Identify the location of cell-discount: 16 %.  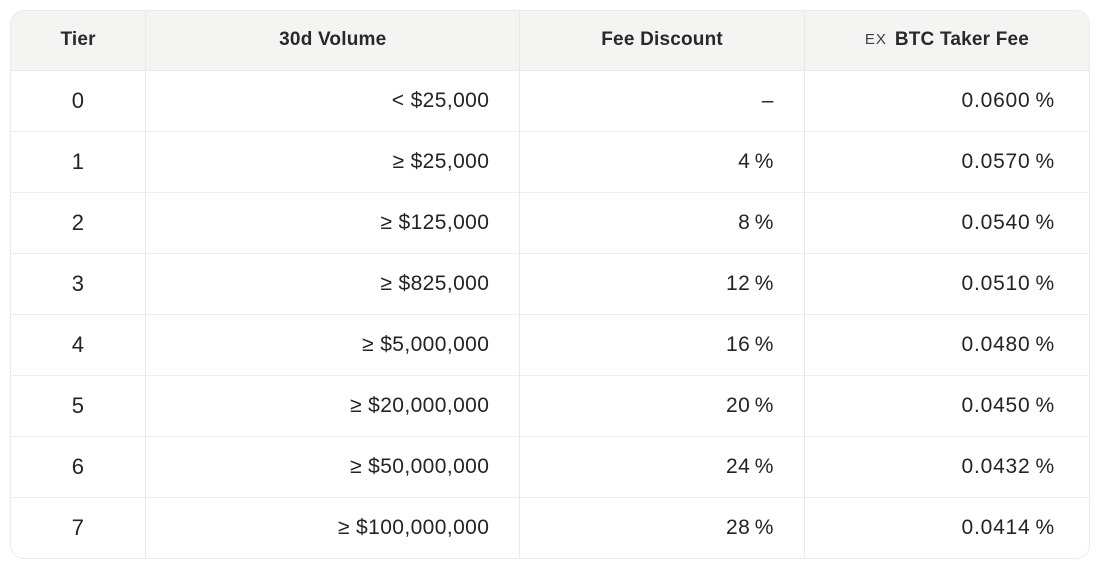
(662, 344).